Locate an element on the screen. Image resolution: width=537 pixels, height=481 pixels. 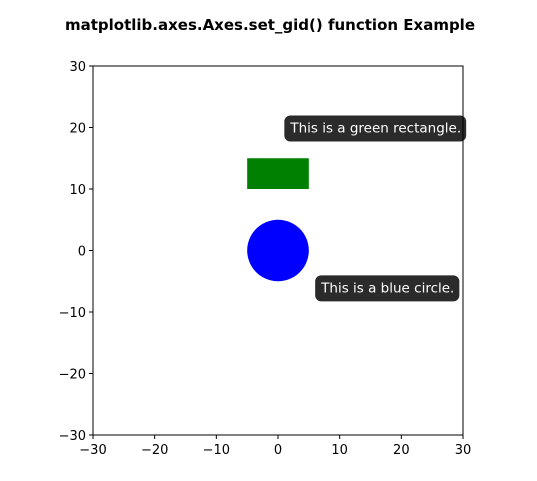
annotation-1: This is a blue circle. is located at coordinates (387, 288).